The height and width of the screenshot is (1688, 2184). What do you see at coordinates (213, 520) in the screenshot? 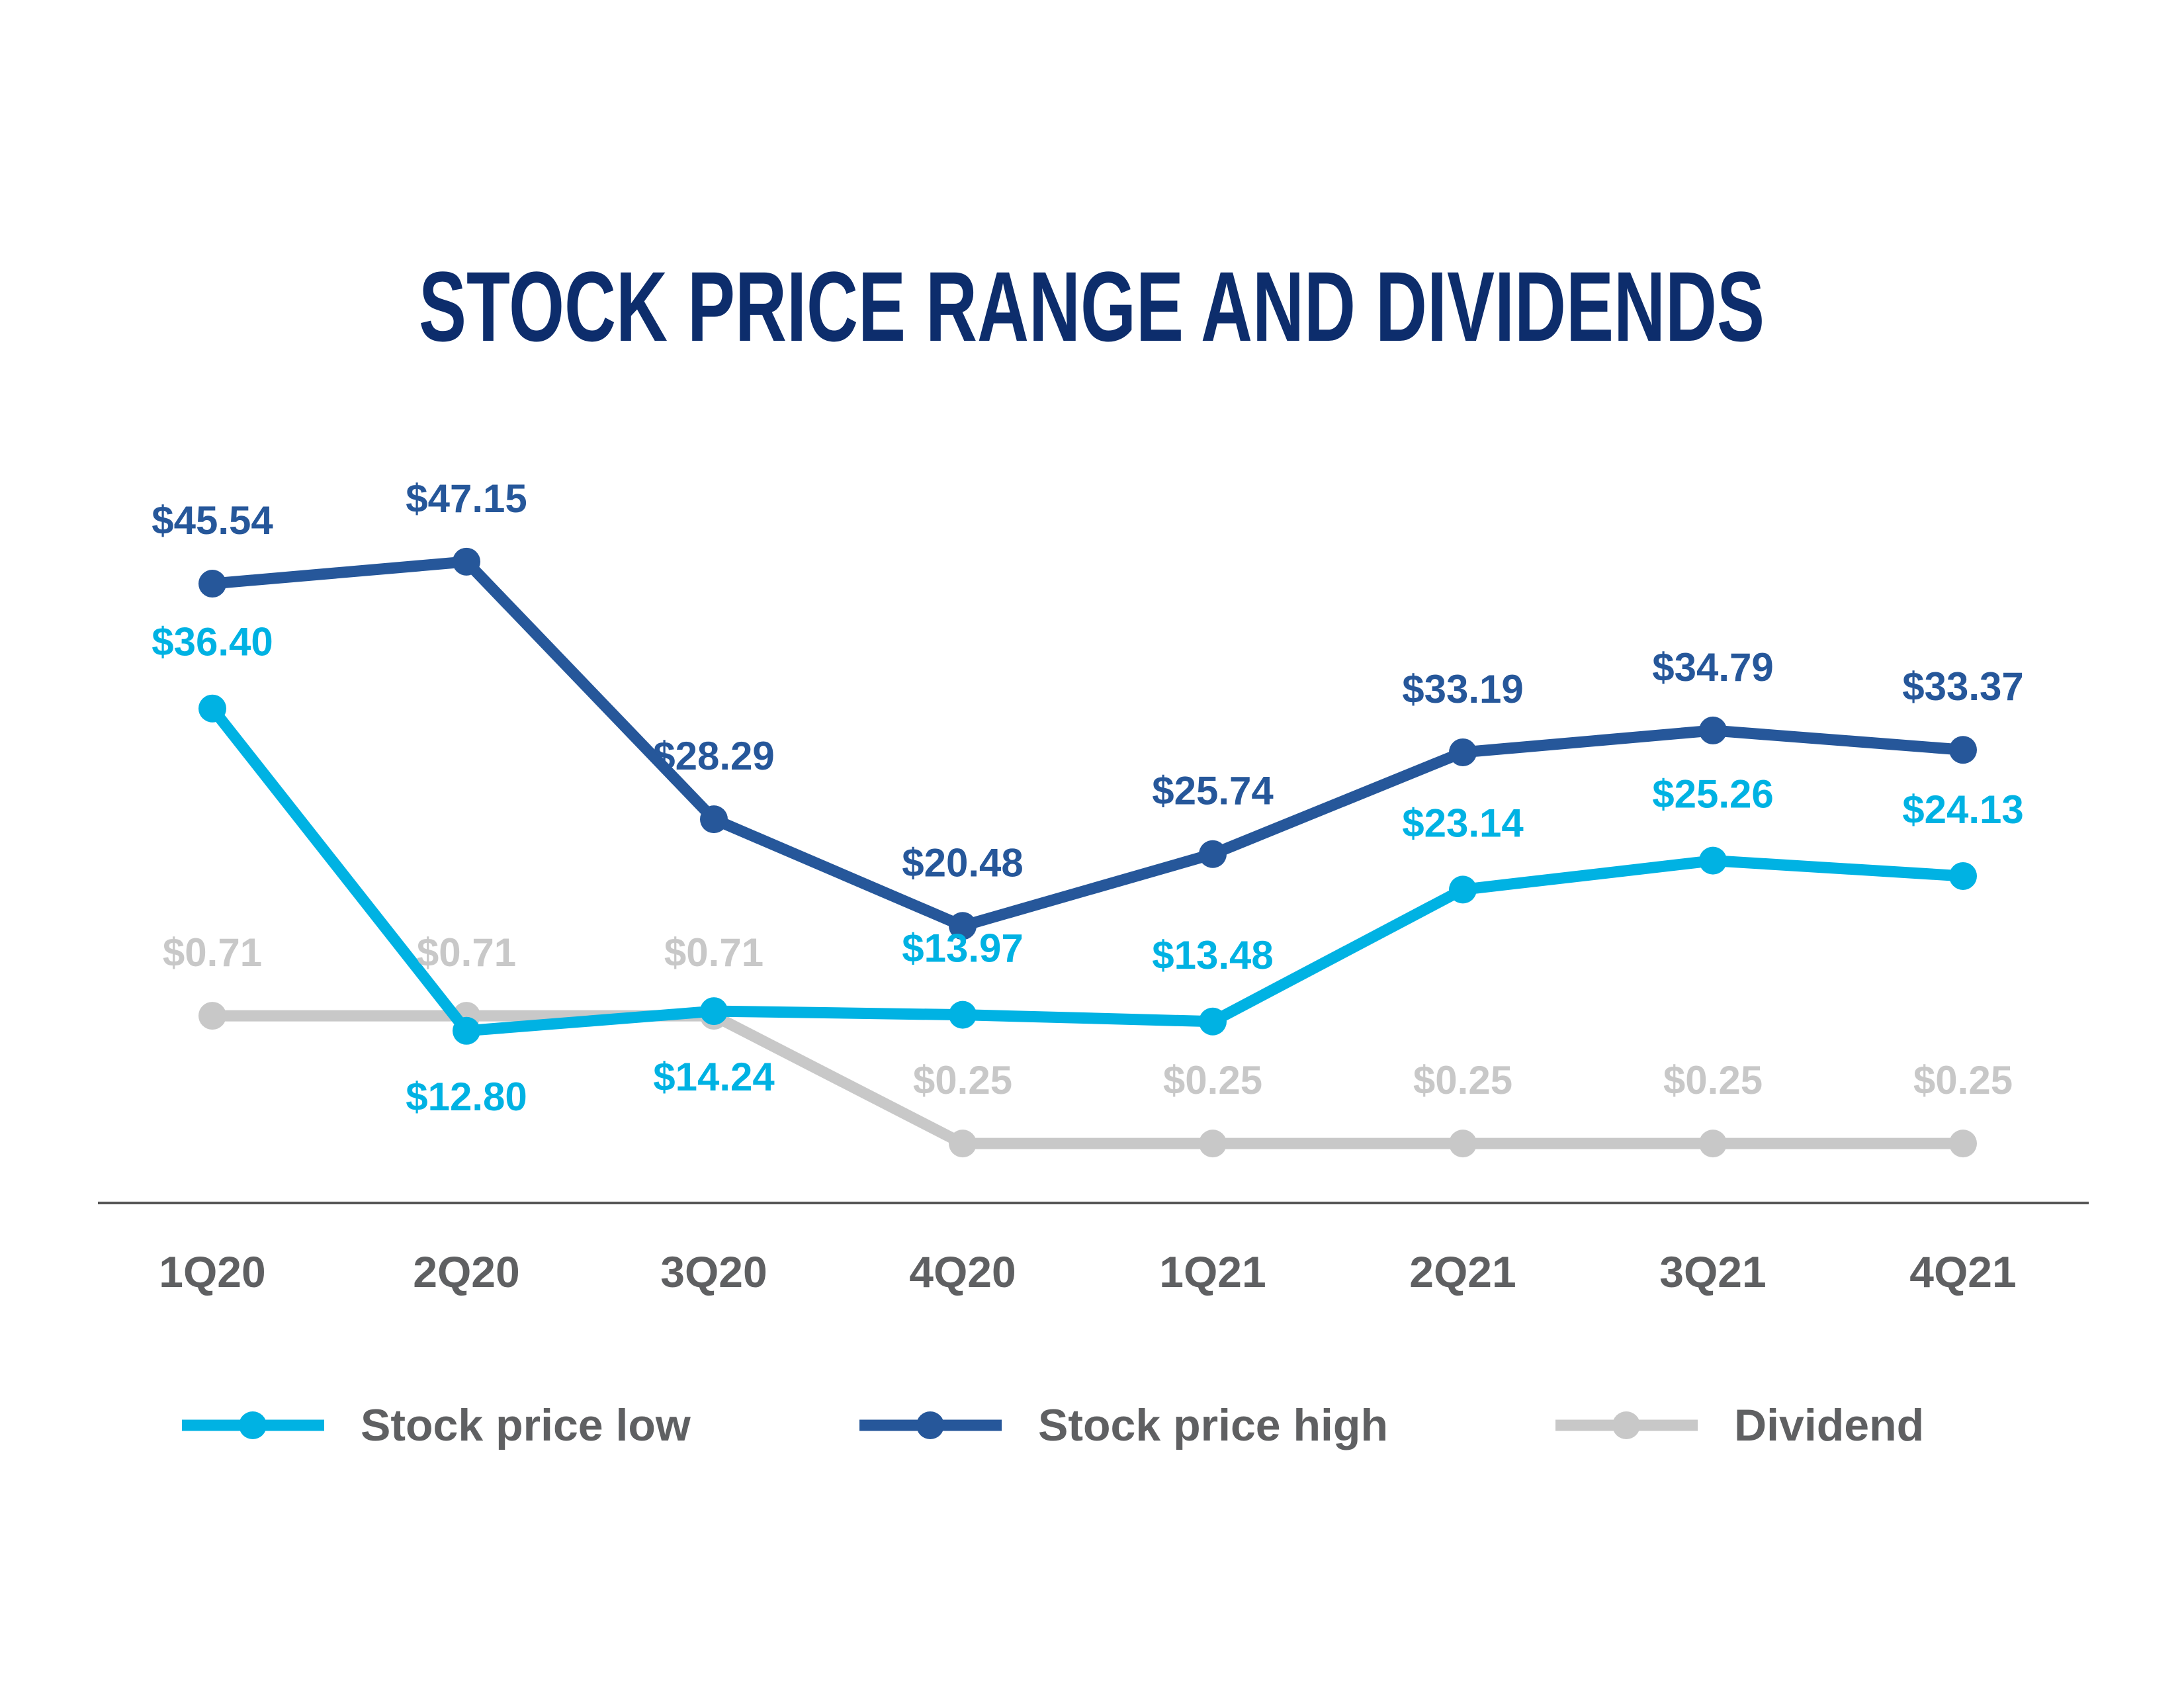
I see `data-label: $45.54` at bounding box center [213, 520].